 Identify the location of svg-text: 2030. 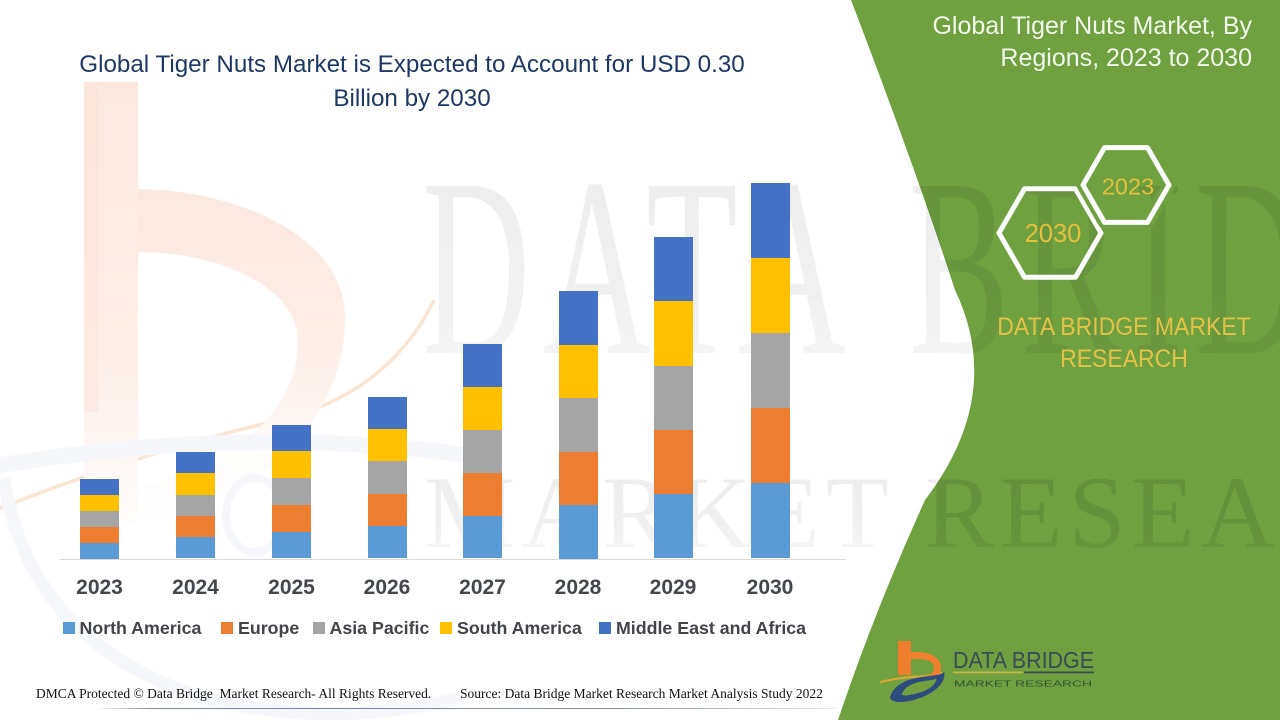
(1053, 234).